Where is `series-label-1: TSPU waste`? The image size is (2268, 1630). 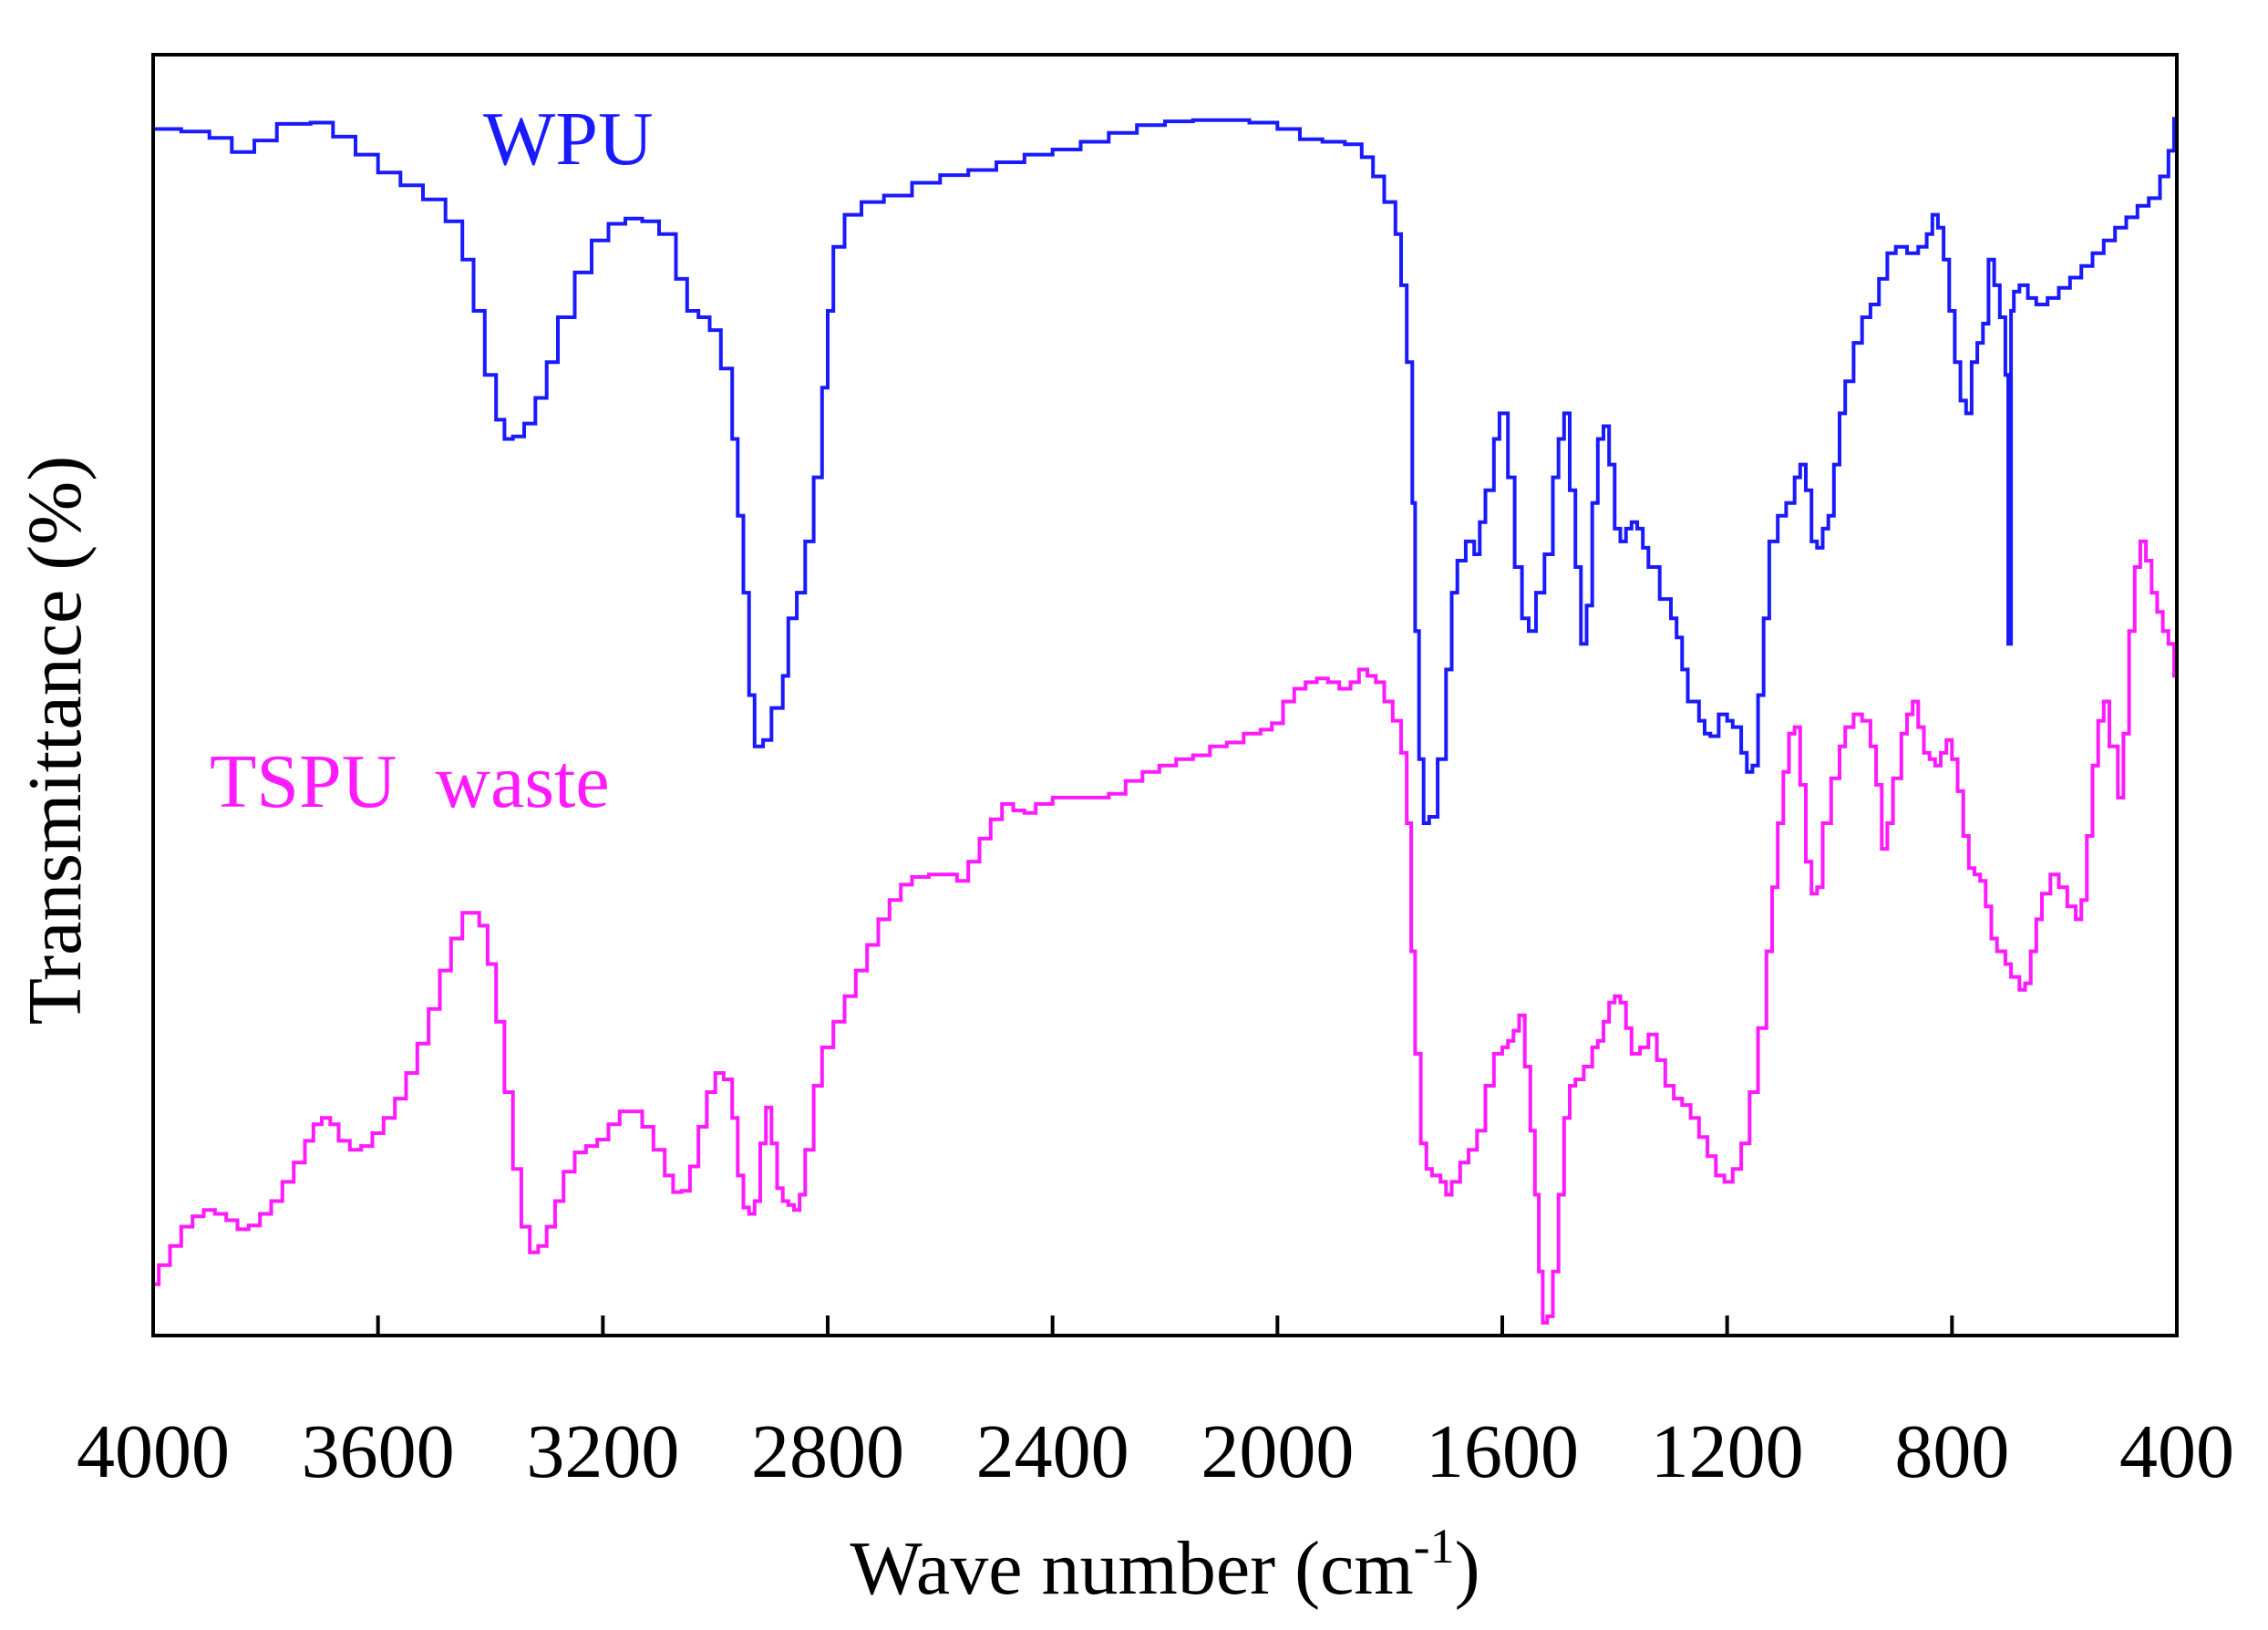
series-label-1: TSPU waste is located at coordinates (410, 781).